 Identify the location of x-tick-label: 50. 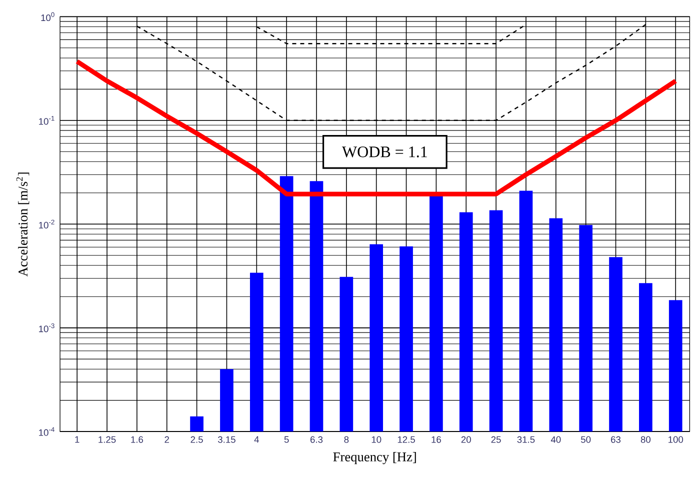
(586, 439).